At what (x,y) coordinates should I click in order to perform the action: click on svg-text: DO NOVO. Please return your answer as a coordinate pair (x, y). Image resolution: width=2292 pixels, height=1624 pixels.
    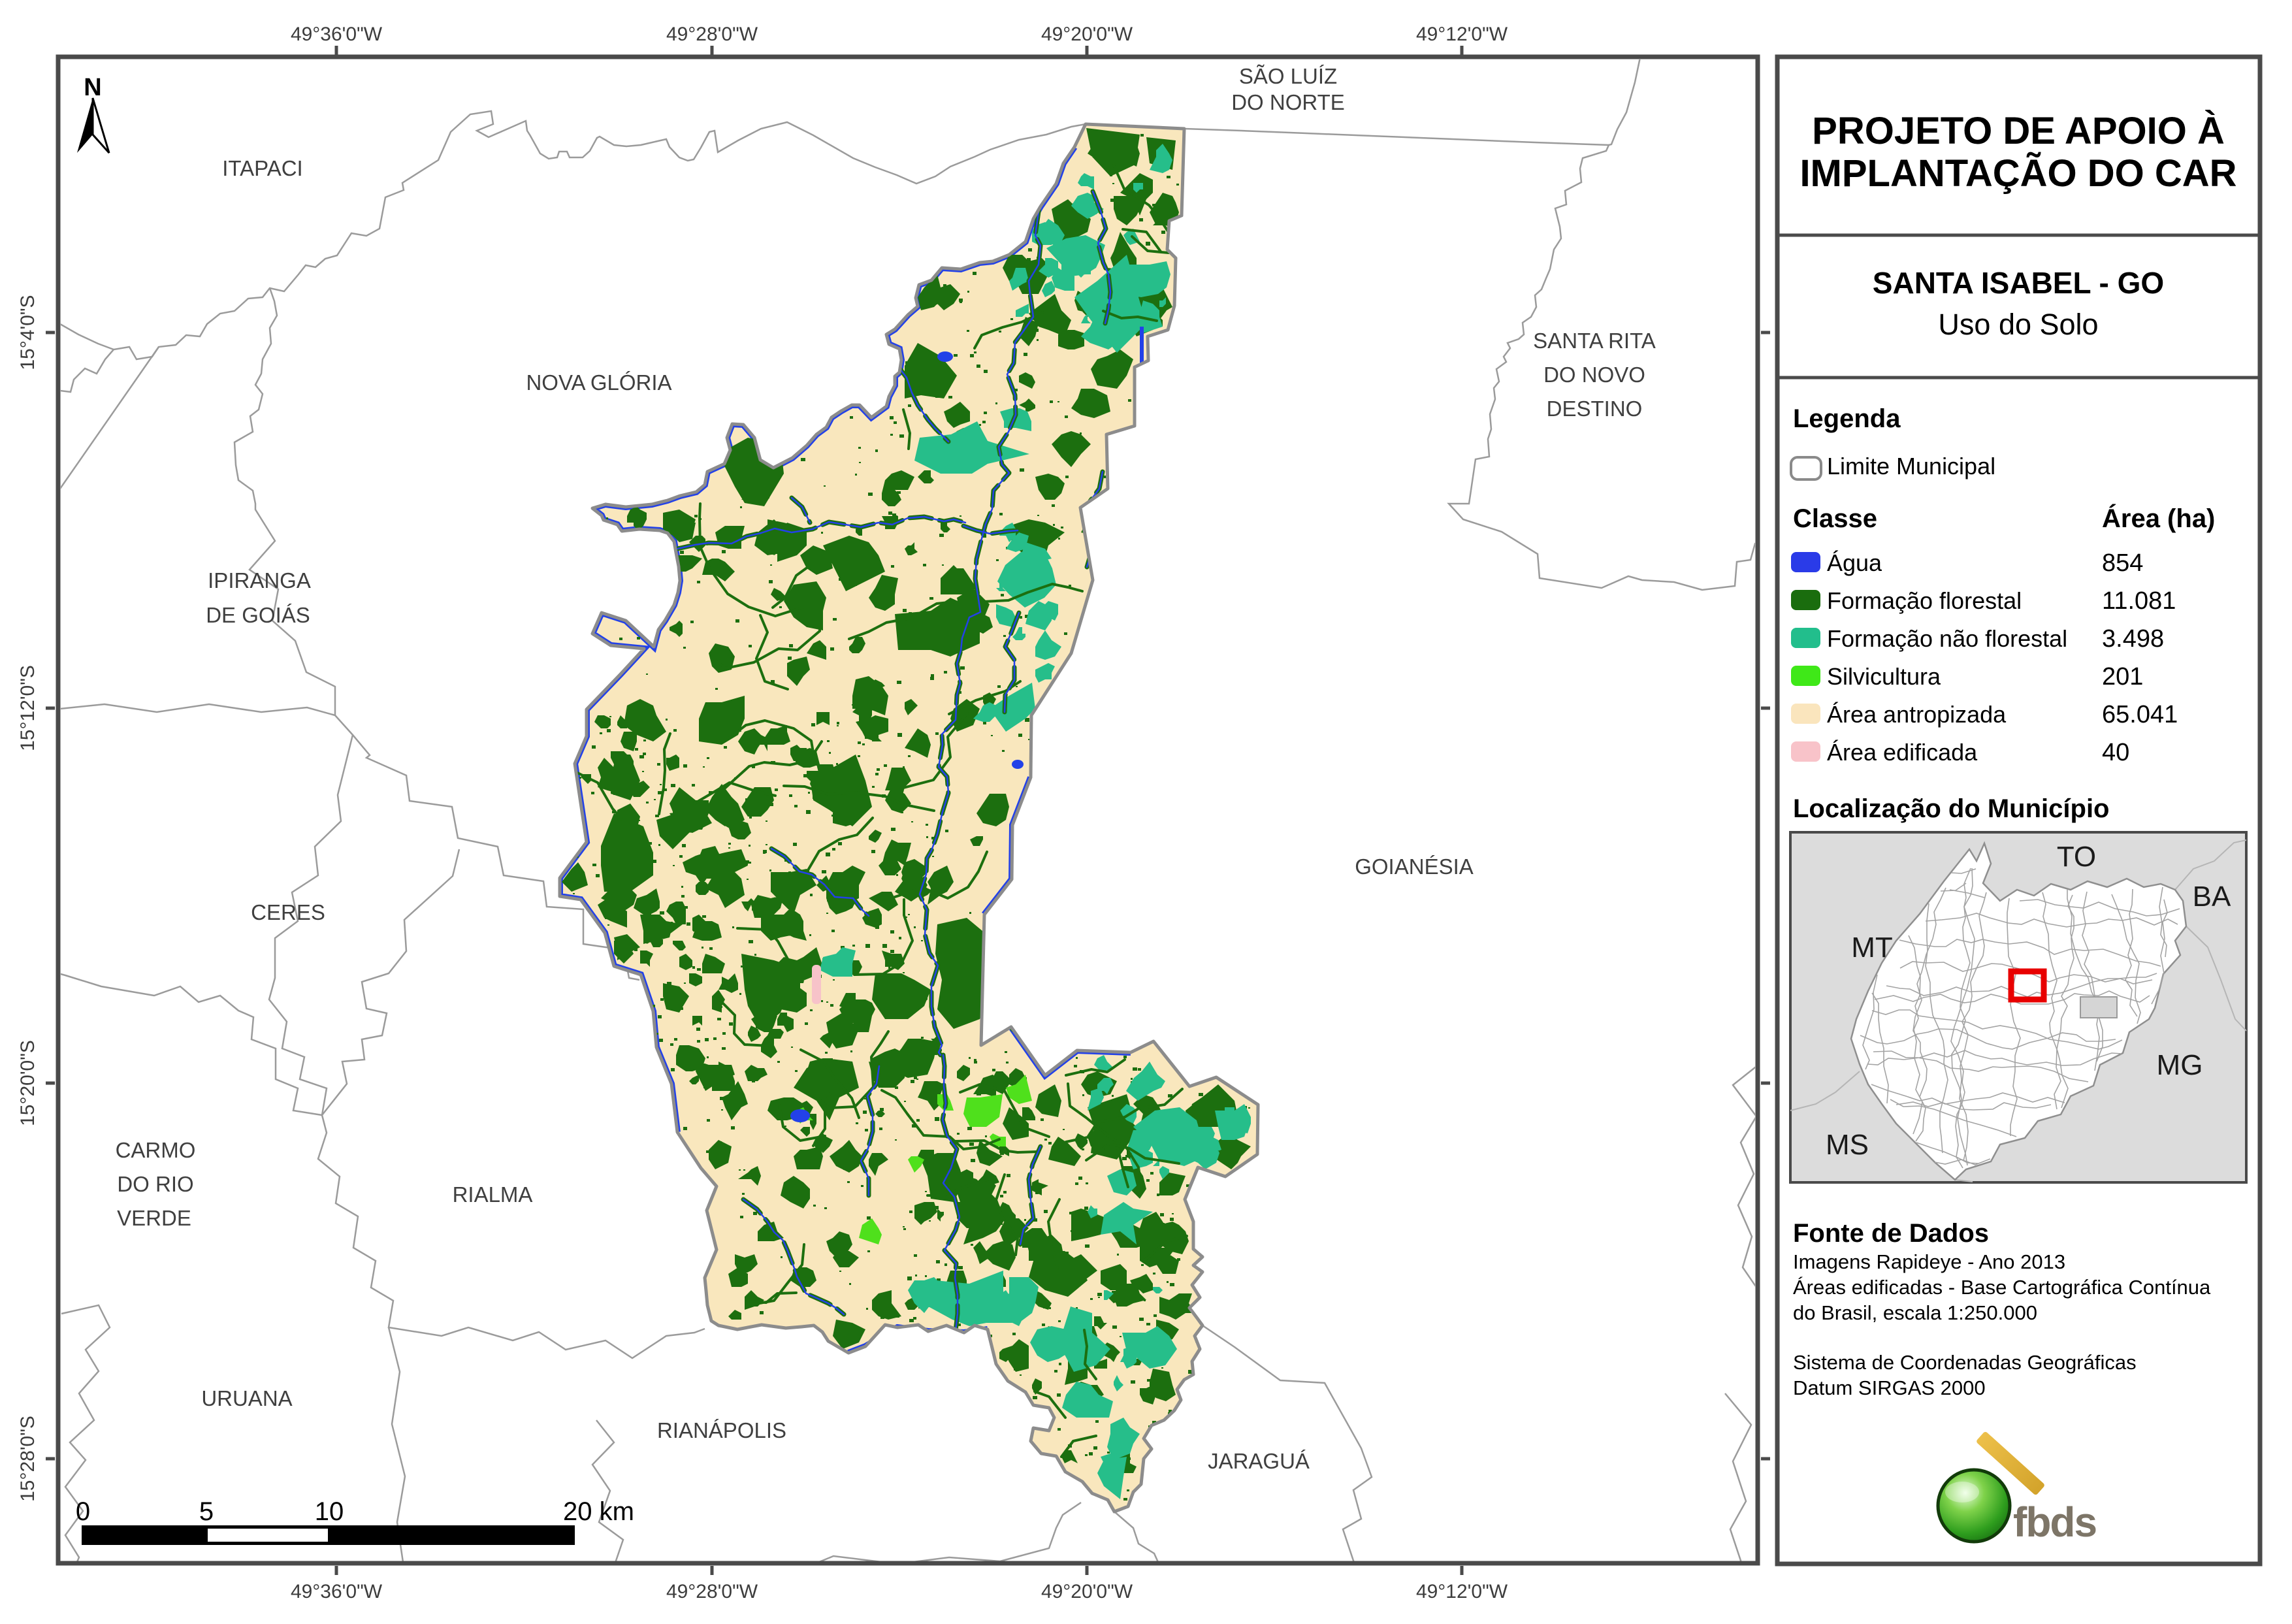
    Looking at the image, I should click on (1594, 375).